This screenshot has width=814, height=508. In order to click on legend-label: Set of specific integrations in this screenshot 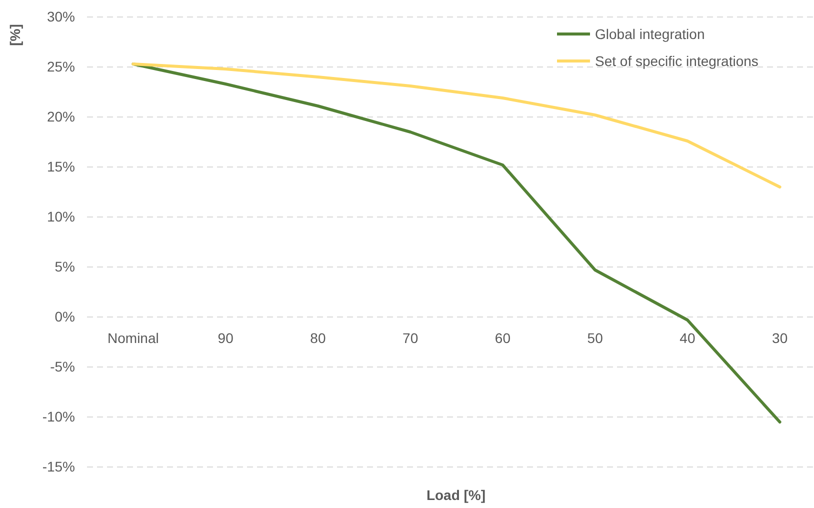, I will do `click(676, 61)`.